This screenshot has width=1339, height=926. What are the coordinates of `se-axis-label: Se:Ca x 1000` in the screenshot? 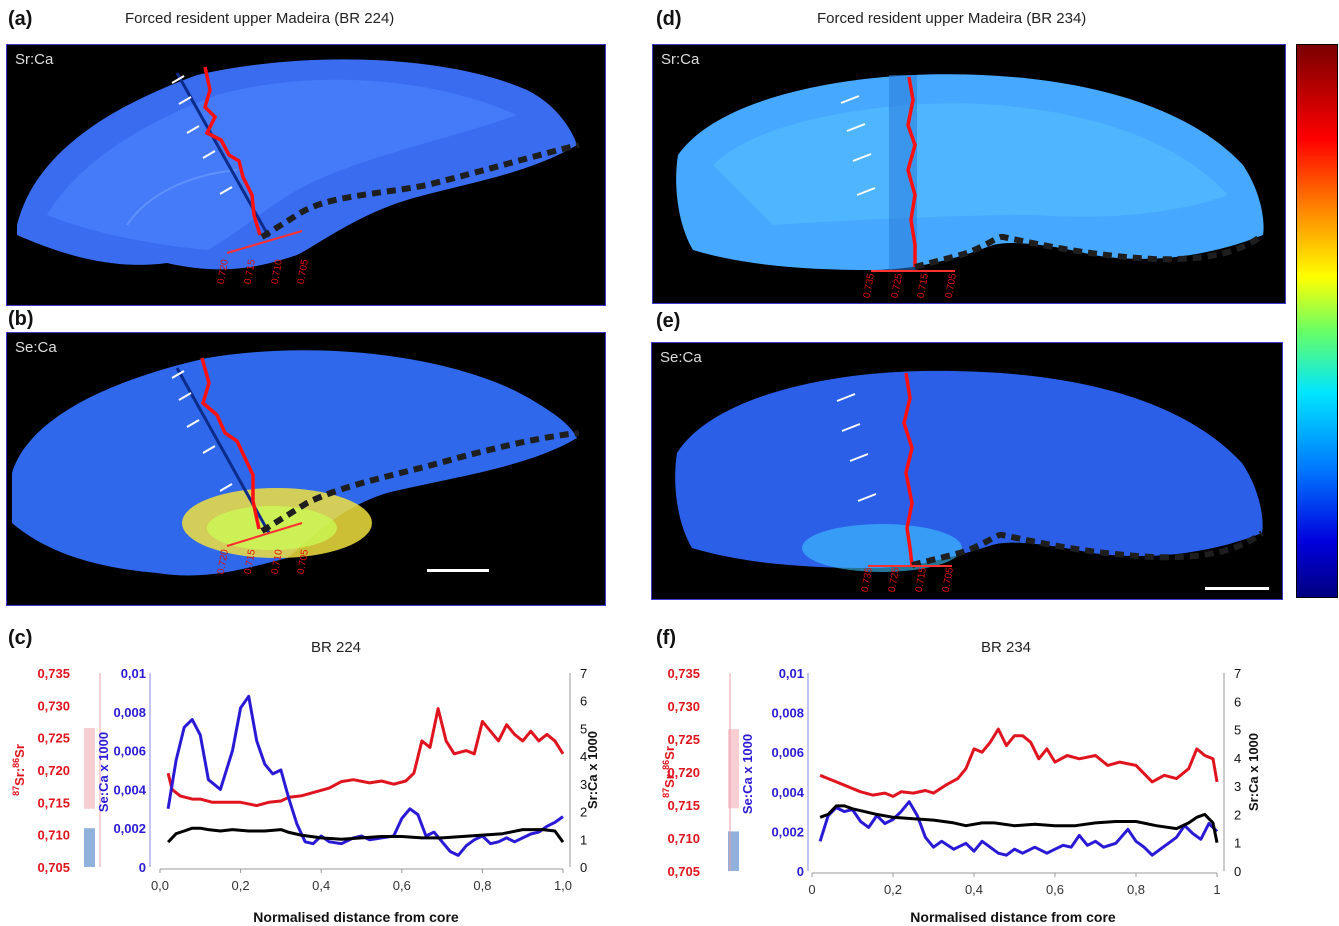 It's located at (747, 774).